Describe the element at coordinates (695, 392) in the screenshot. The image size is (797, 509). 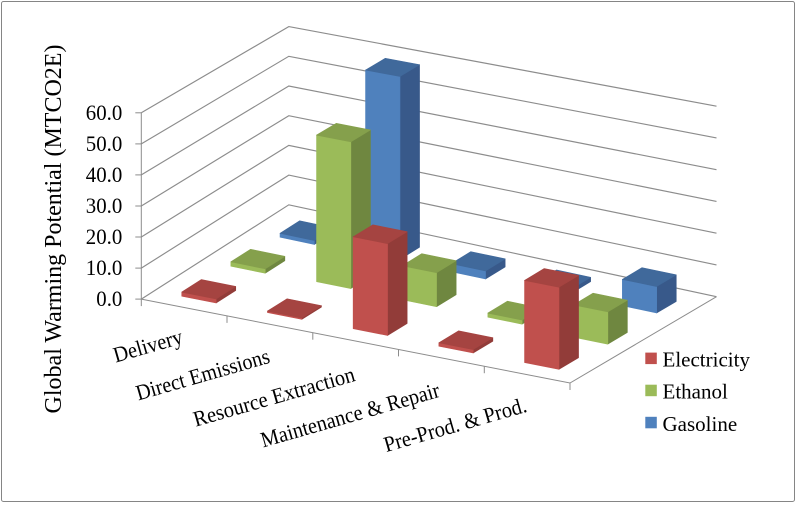
I see `svg-text: Ethanol` at that location.